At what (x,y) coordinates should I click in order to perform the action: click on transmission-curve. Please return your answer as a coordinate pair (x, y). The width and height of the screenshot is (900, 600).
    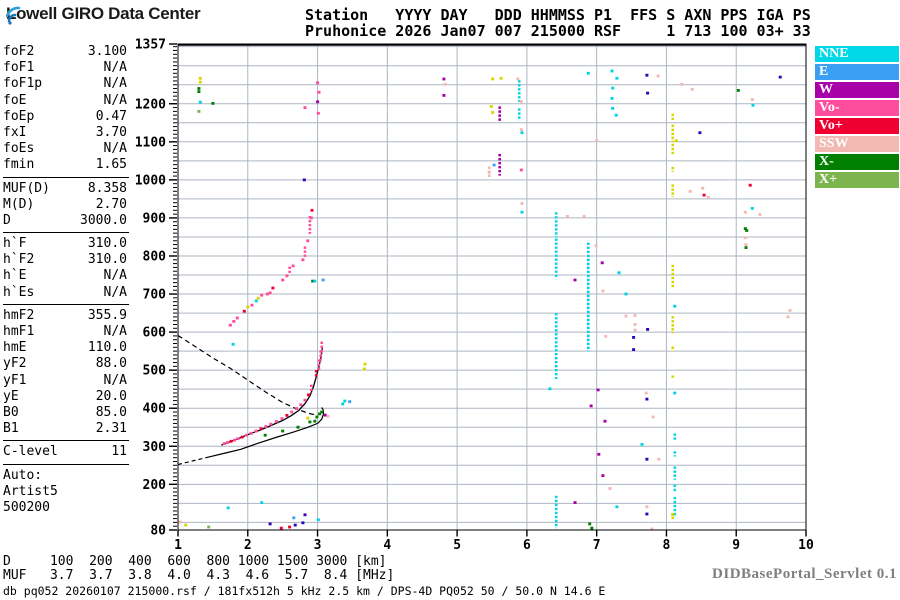
    Looking at the image, I should click on (247, 375).